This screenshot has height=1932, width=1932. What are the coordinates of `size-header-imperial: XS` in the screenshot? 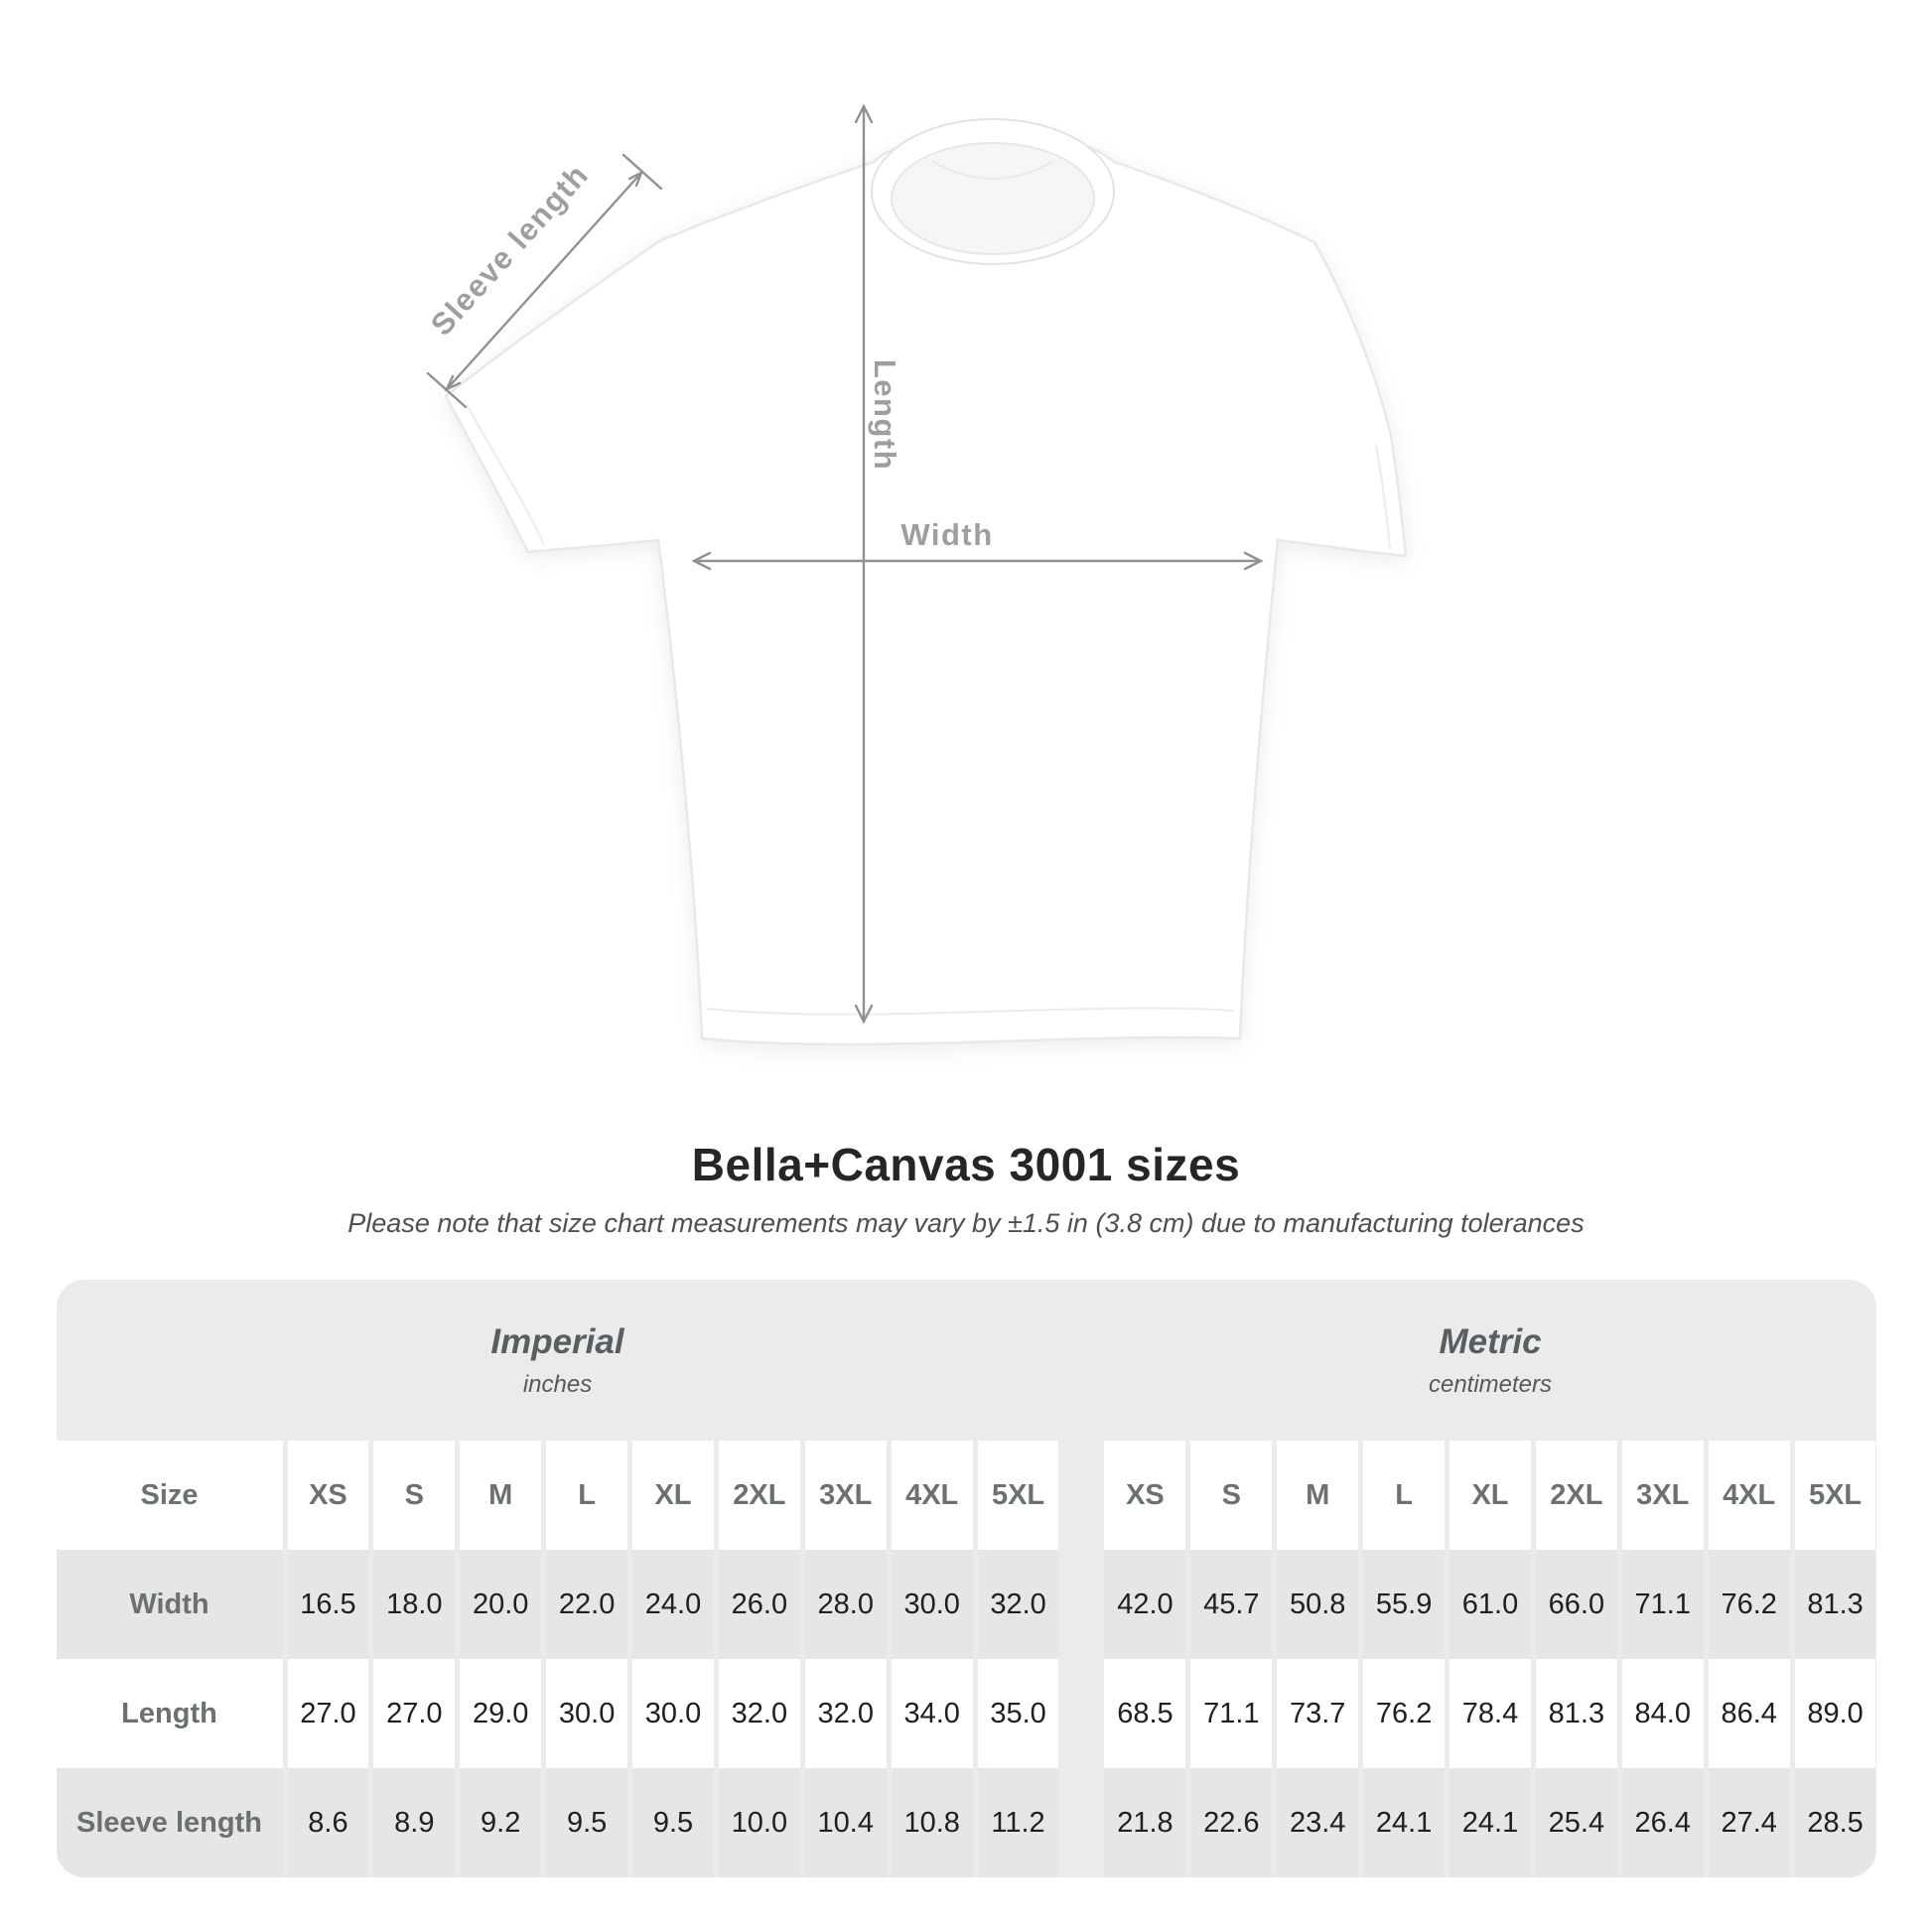 It's located at (328, 1496).